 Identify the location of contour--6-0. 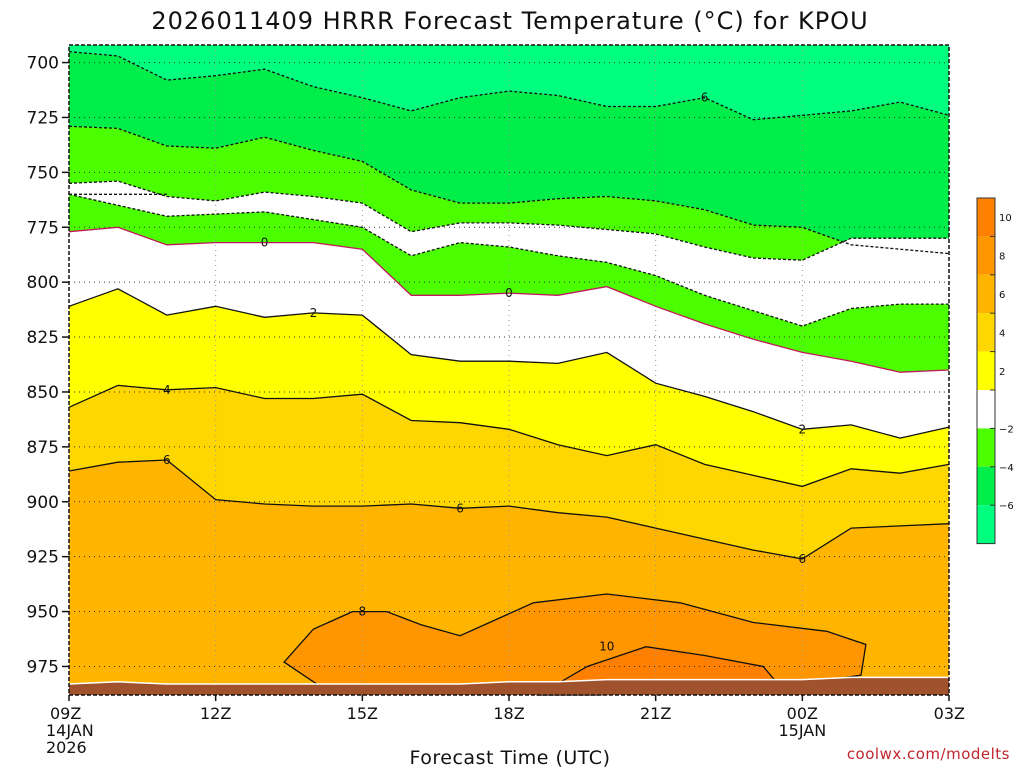
(509, 85).